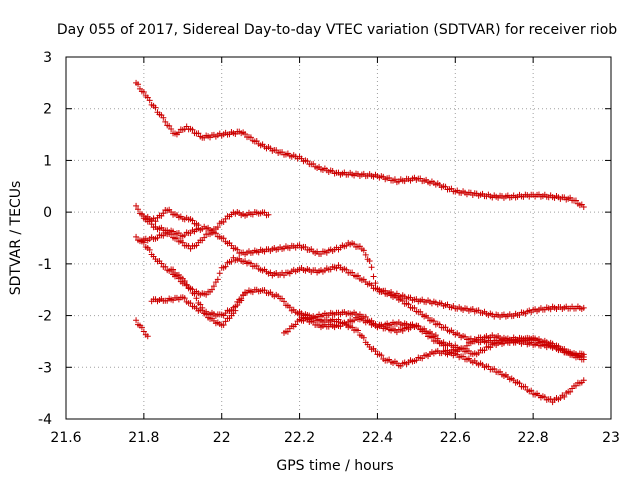 The image size is (640, 480). Describe the element at coordinates (65, 438) in the screenshot. I see `x-tick-label: 21.6` at that location.